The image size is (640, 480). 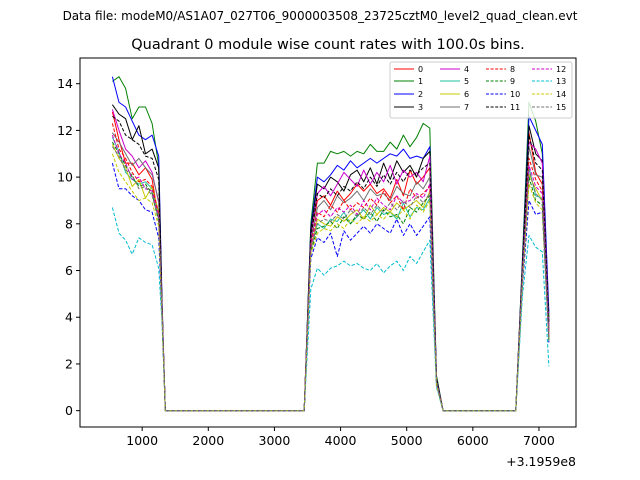 I want to click on legend-label-1: 1, so click(x=420, y=81).